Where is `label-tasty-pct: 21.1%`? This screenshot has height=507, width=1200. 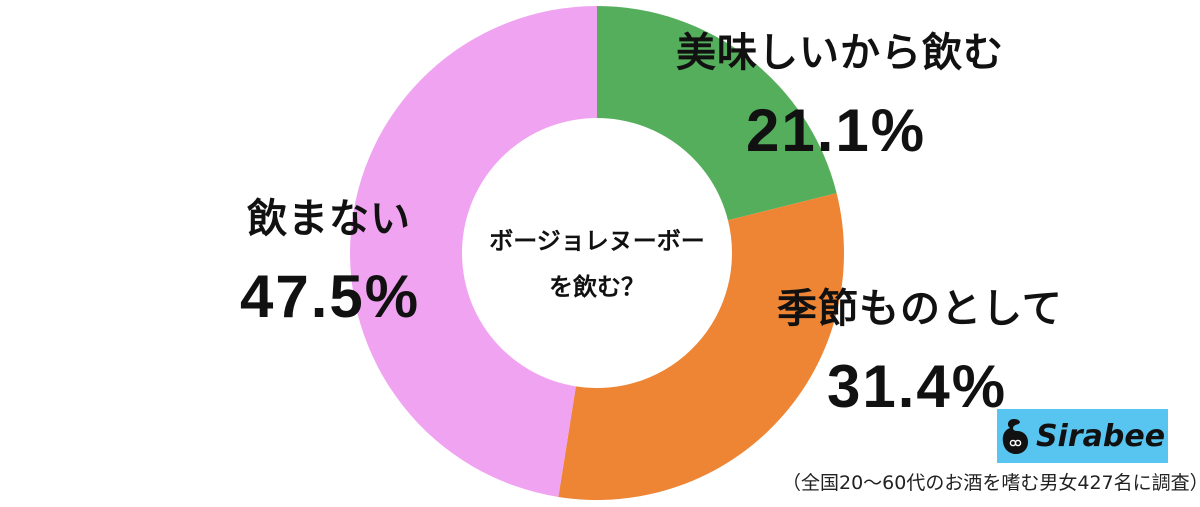 label-tasty-pct: 21.1% is located at coordinates (836, 130).